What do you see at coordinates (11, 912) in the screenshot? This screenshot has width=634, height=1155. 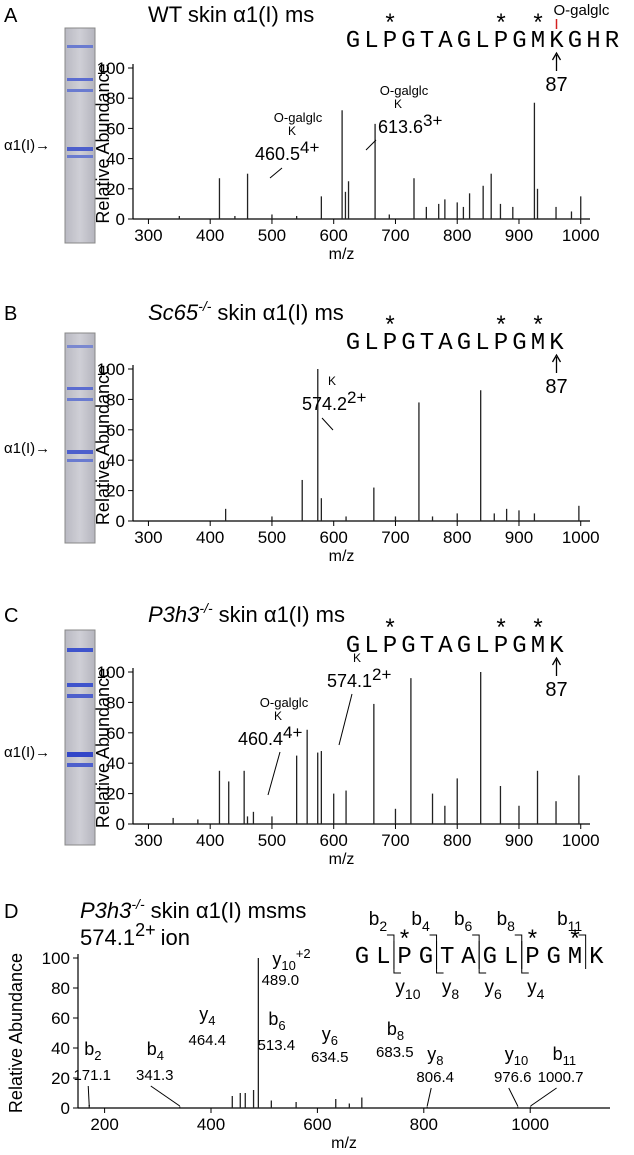 I see `panel-label: D` at bounding box center [11, 912].